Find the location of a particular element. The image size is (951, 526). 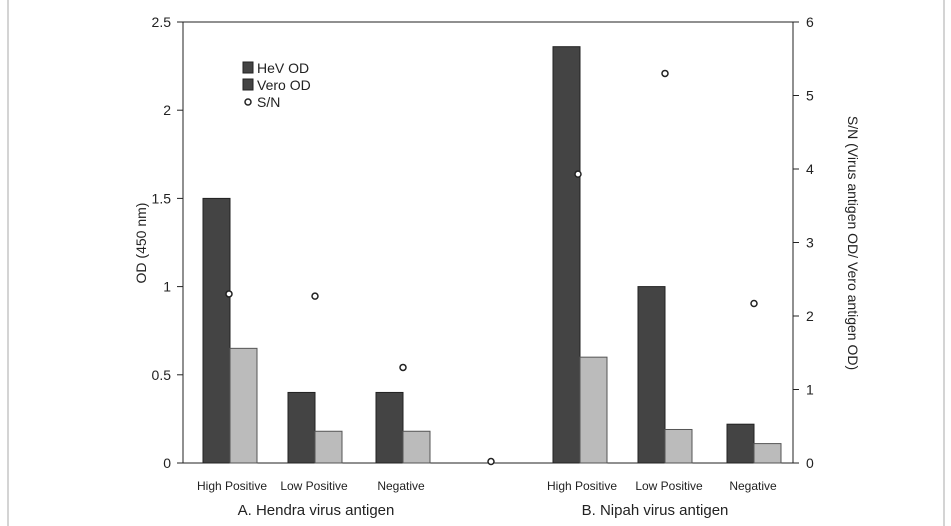

right-tick-label: 0 is located at coordinates (810, 463).